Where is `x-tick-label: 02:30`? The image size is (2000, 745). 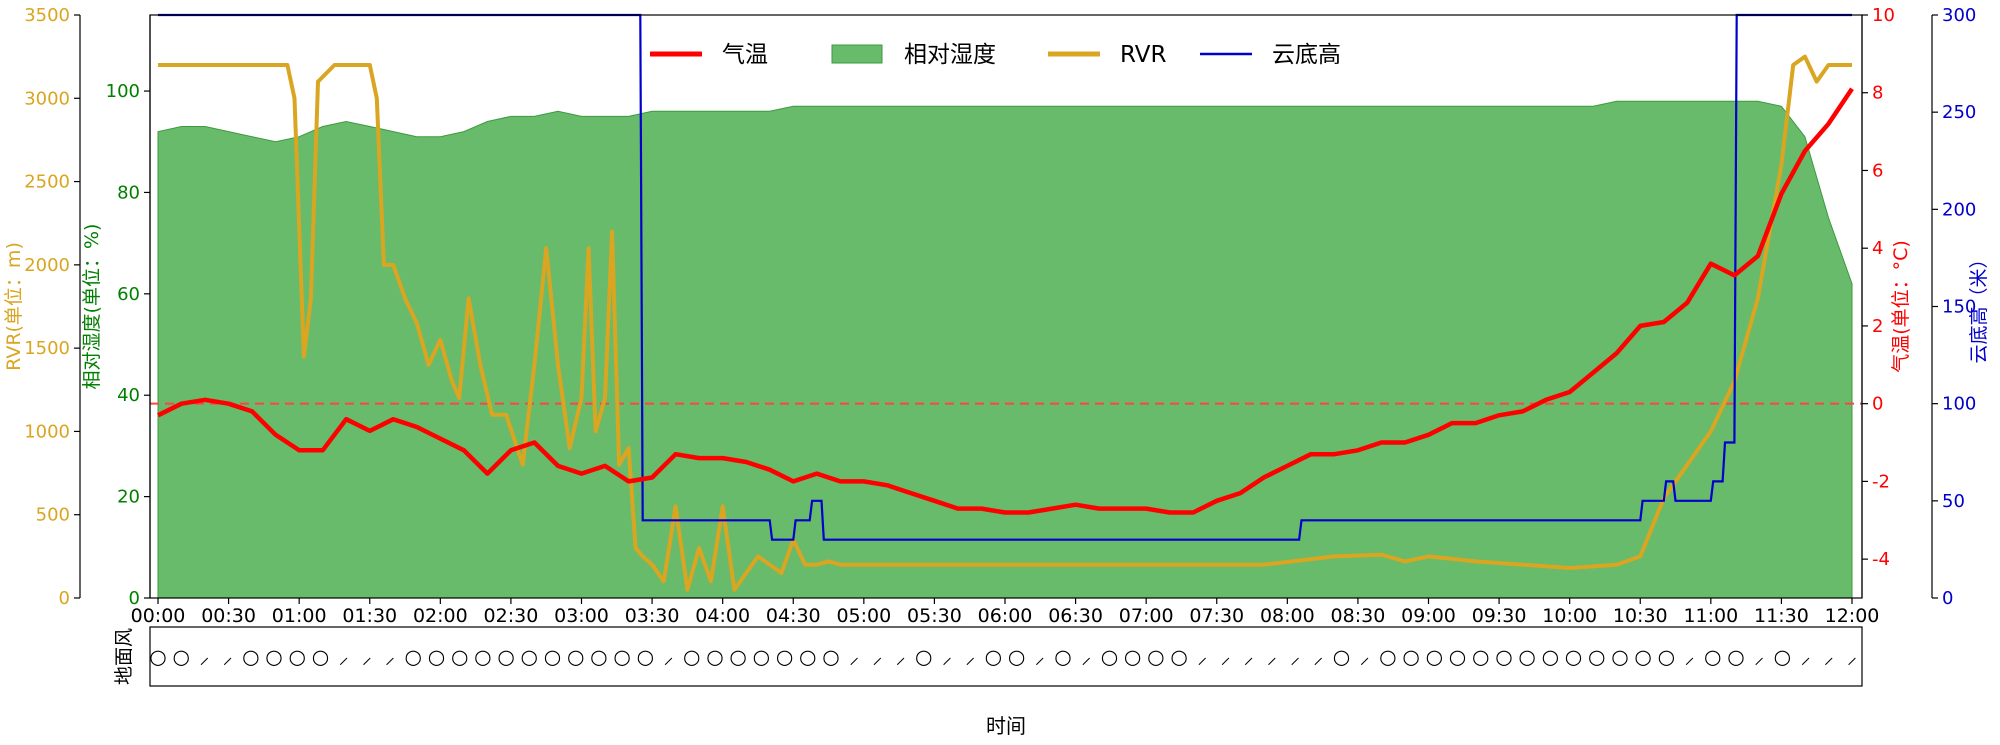 x-tick-label: 02:30 is located at coordinates (511, 616).